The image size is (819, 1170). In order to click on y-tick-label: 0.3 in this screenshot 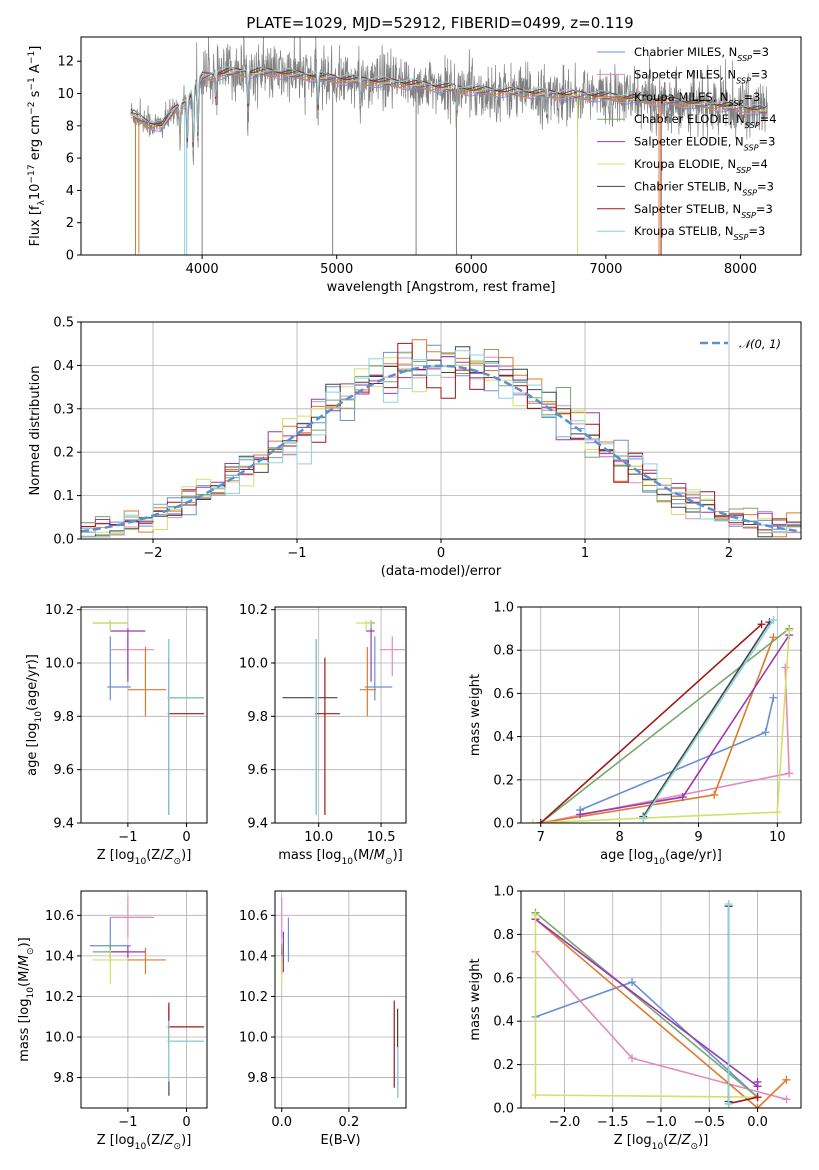, I will do `click(63, 409)`.